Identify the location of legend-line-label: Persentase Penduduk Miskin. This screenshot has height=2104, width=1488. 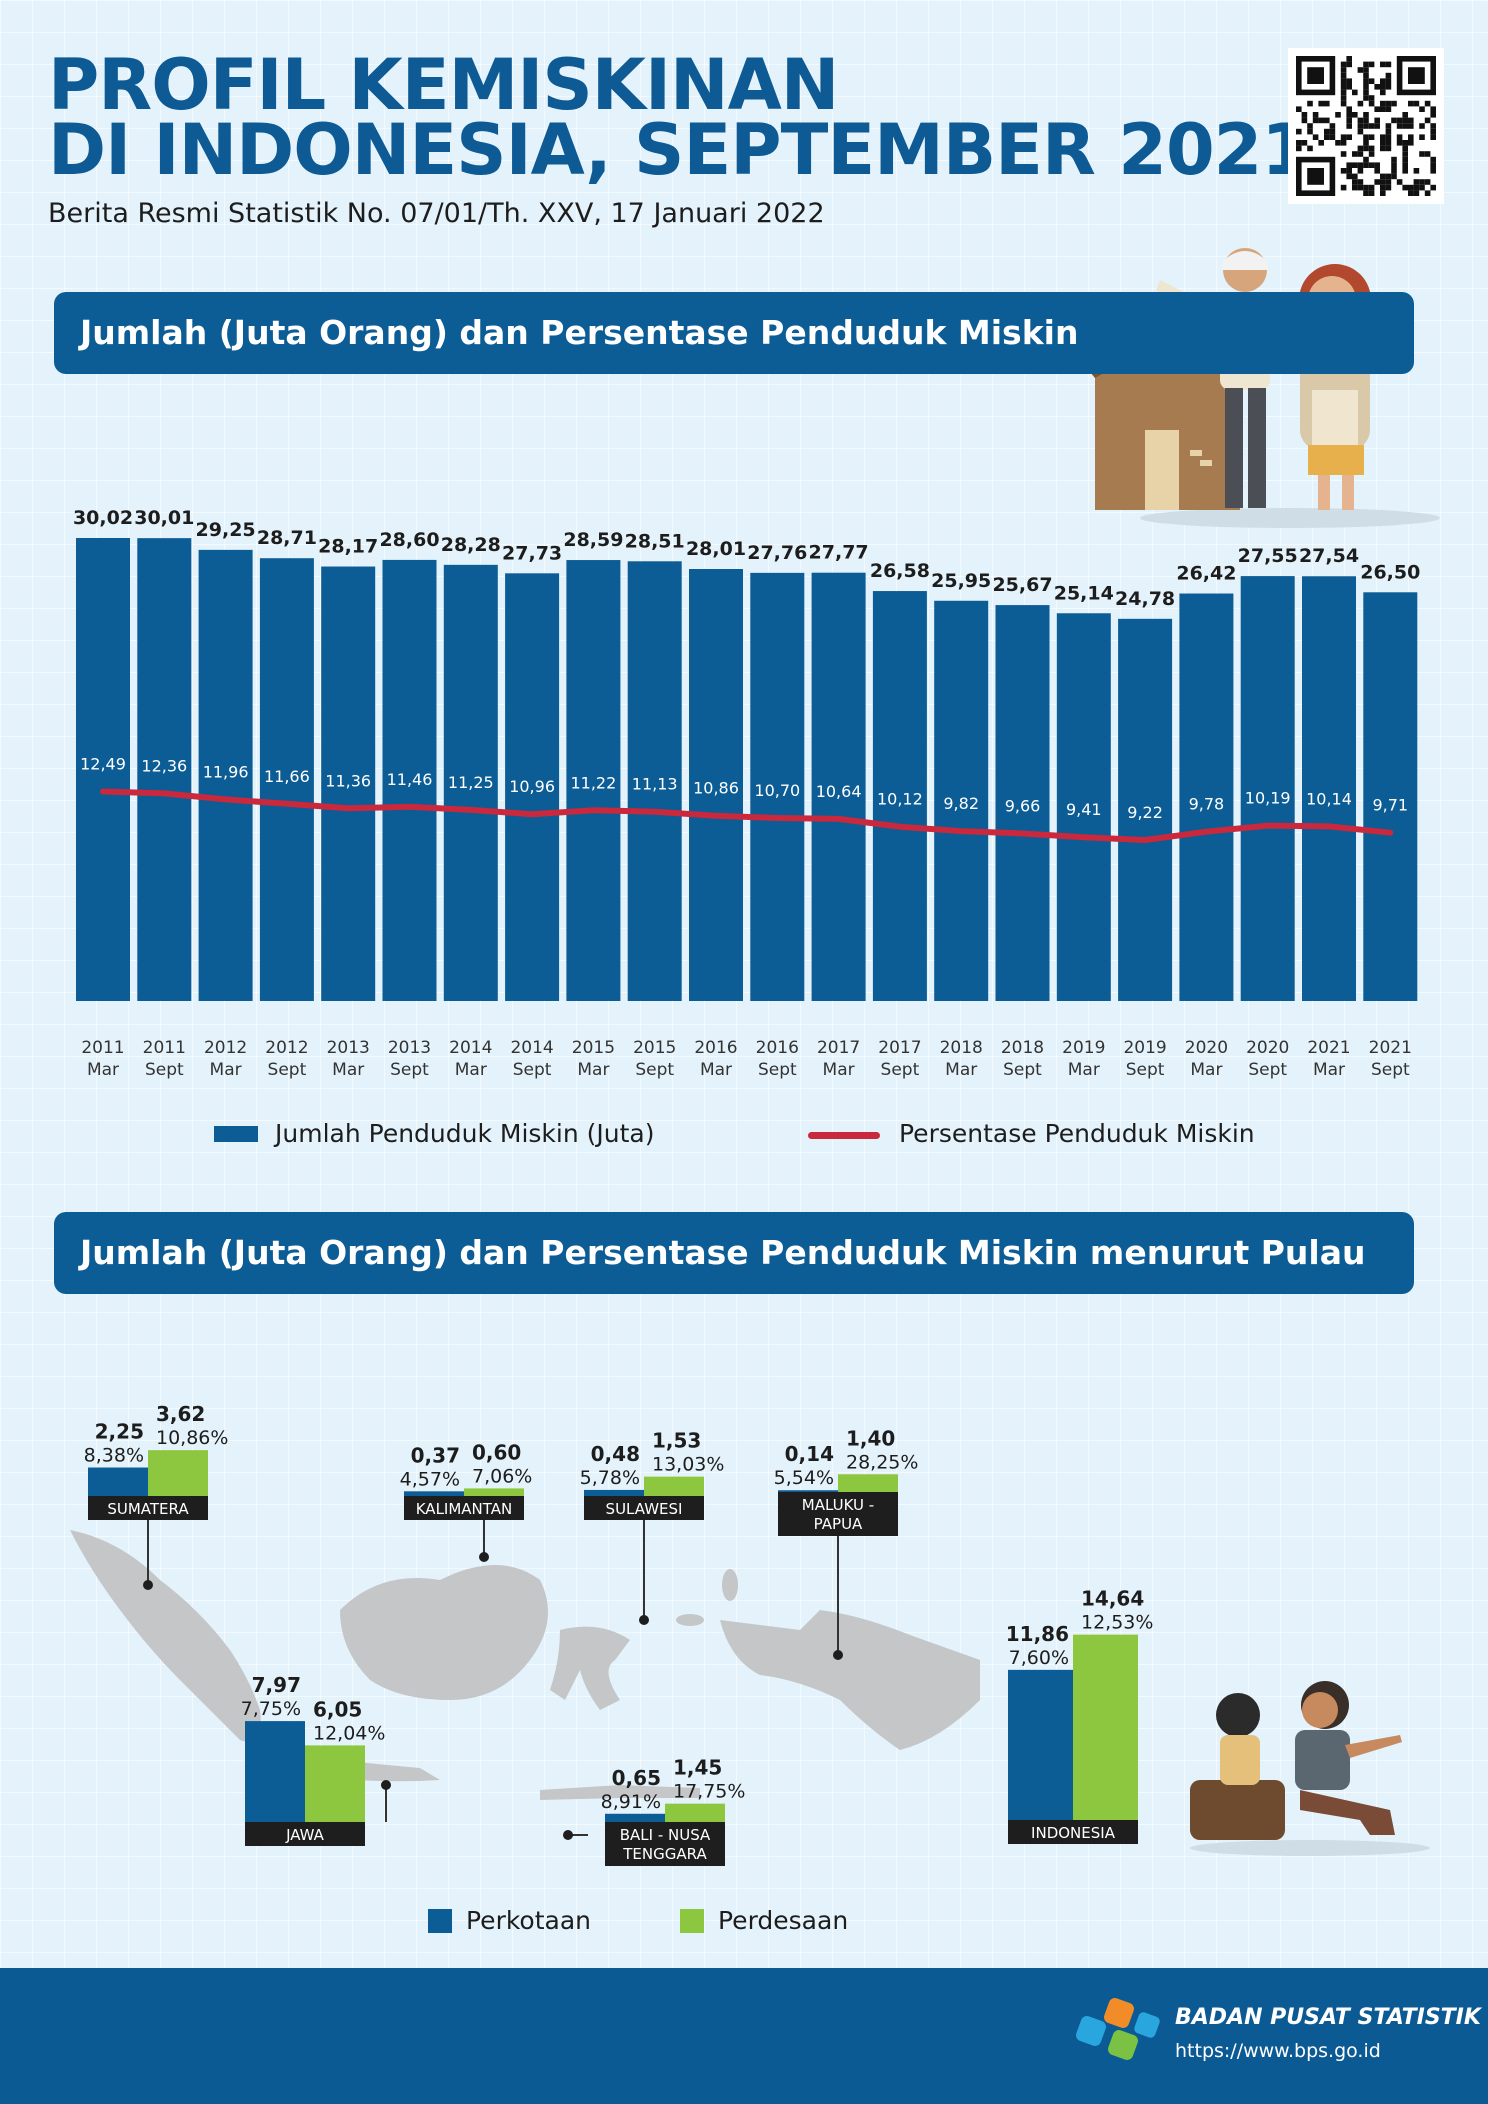
(1077, 1133).